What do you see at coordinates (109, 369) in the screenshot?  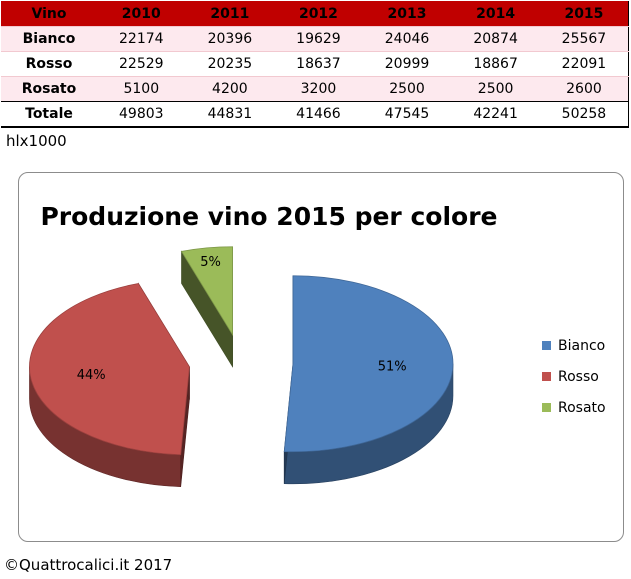 I see `pie-slice-rosso` at bounding box center [109, 369].